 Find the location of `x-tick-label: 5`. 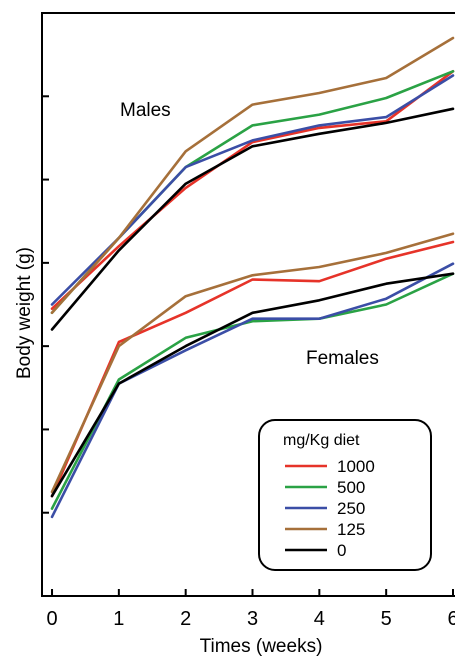

x-tick-label: 5 is located at coordinates (386, 619).